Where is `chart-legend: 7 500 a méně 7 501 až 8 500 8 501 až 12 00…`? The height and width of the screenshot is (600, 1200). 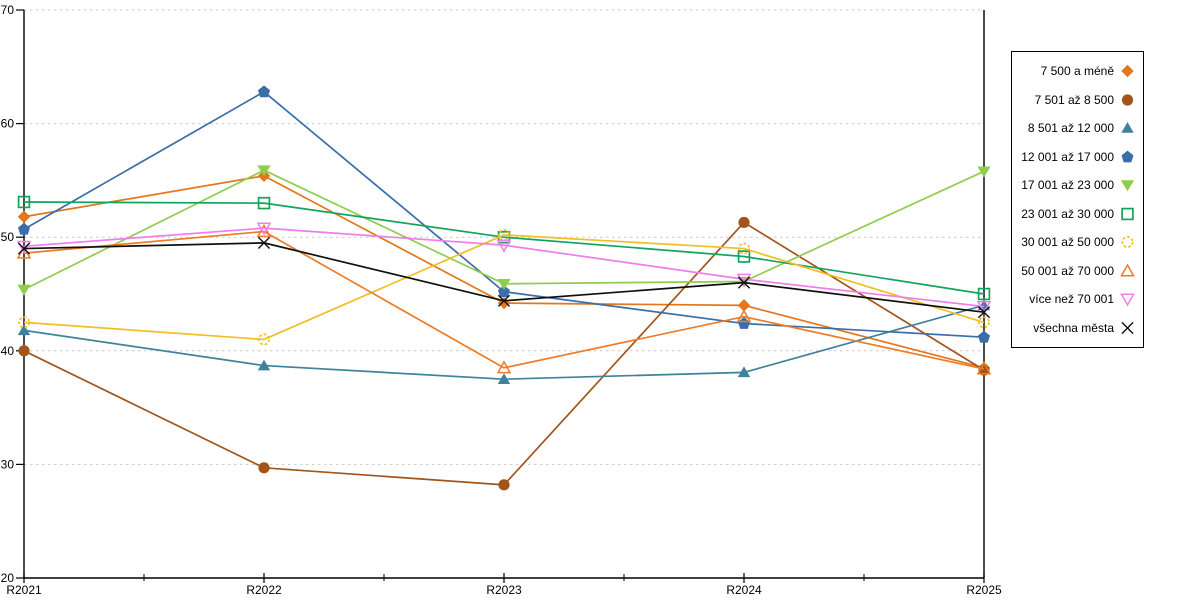 chart-legend: 7 500 a méně 7 501 až 8 500 8 501 až 12 00… is located at coordinates (1077, 199).